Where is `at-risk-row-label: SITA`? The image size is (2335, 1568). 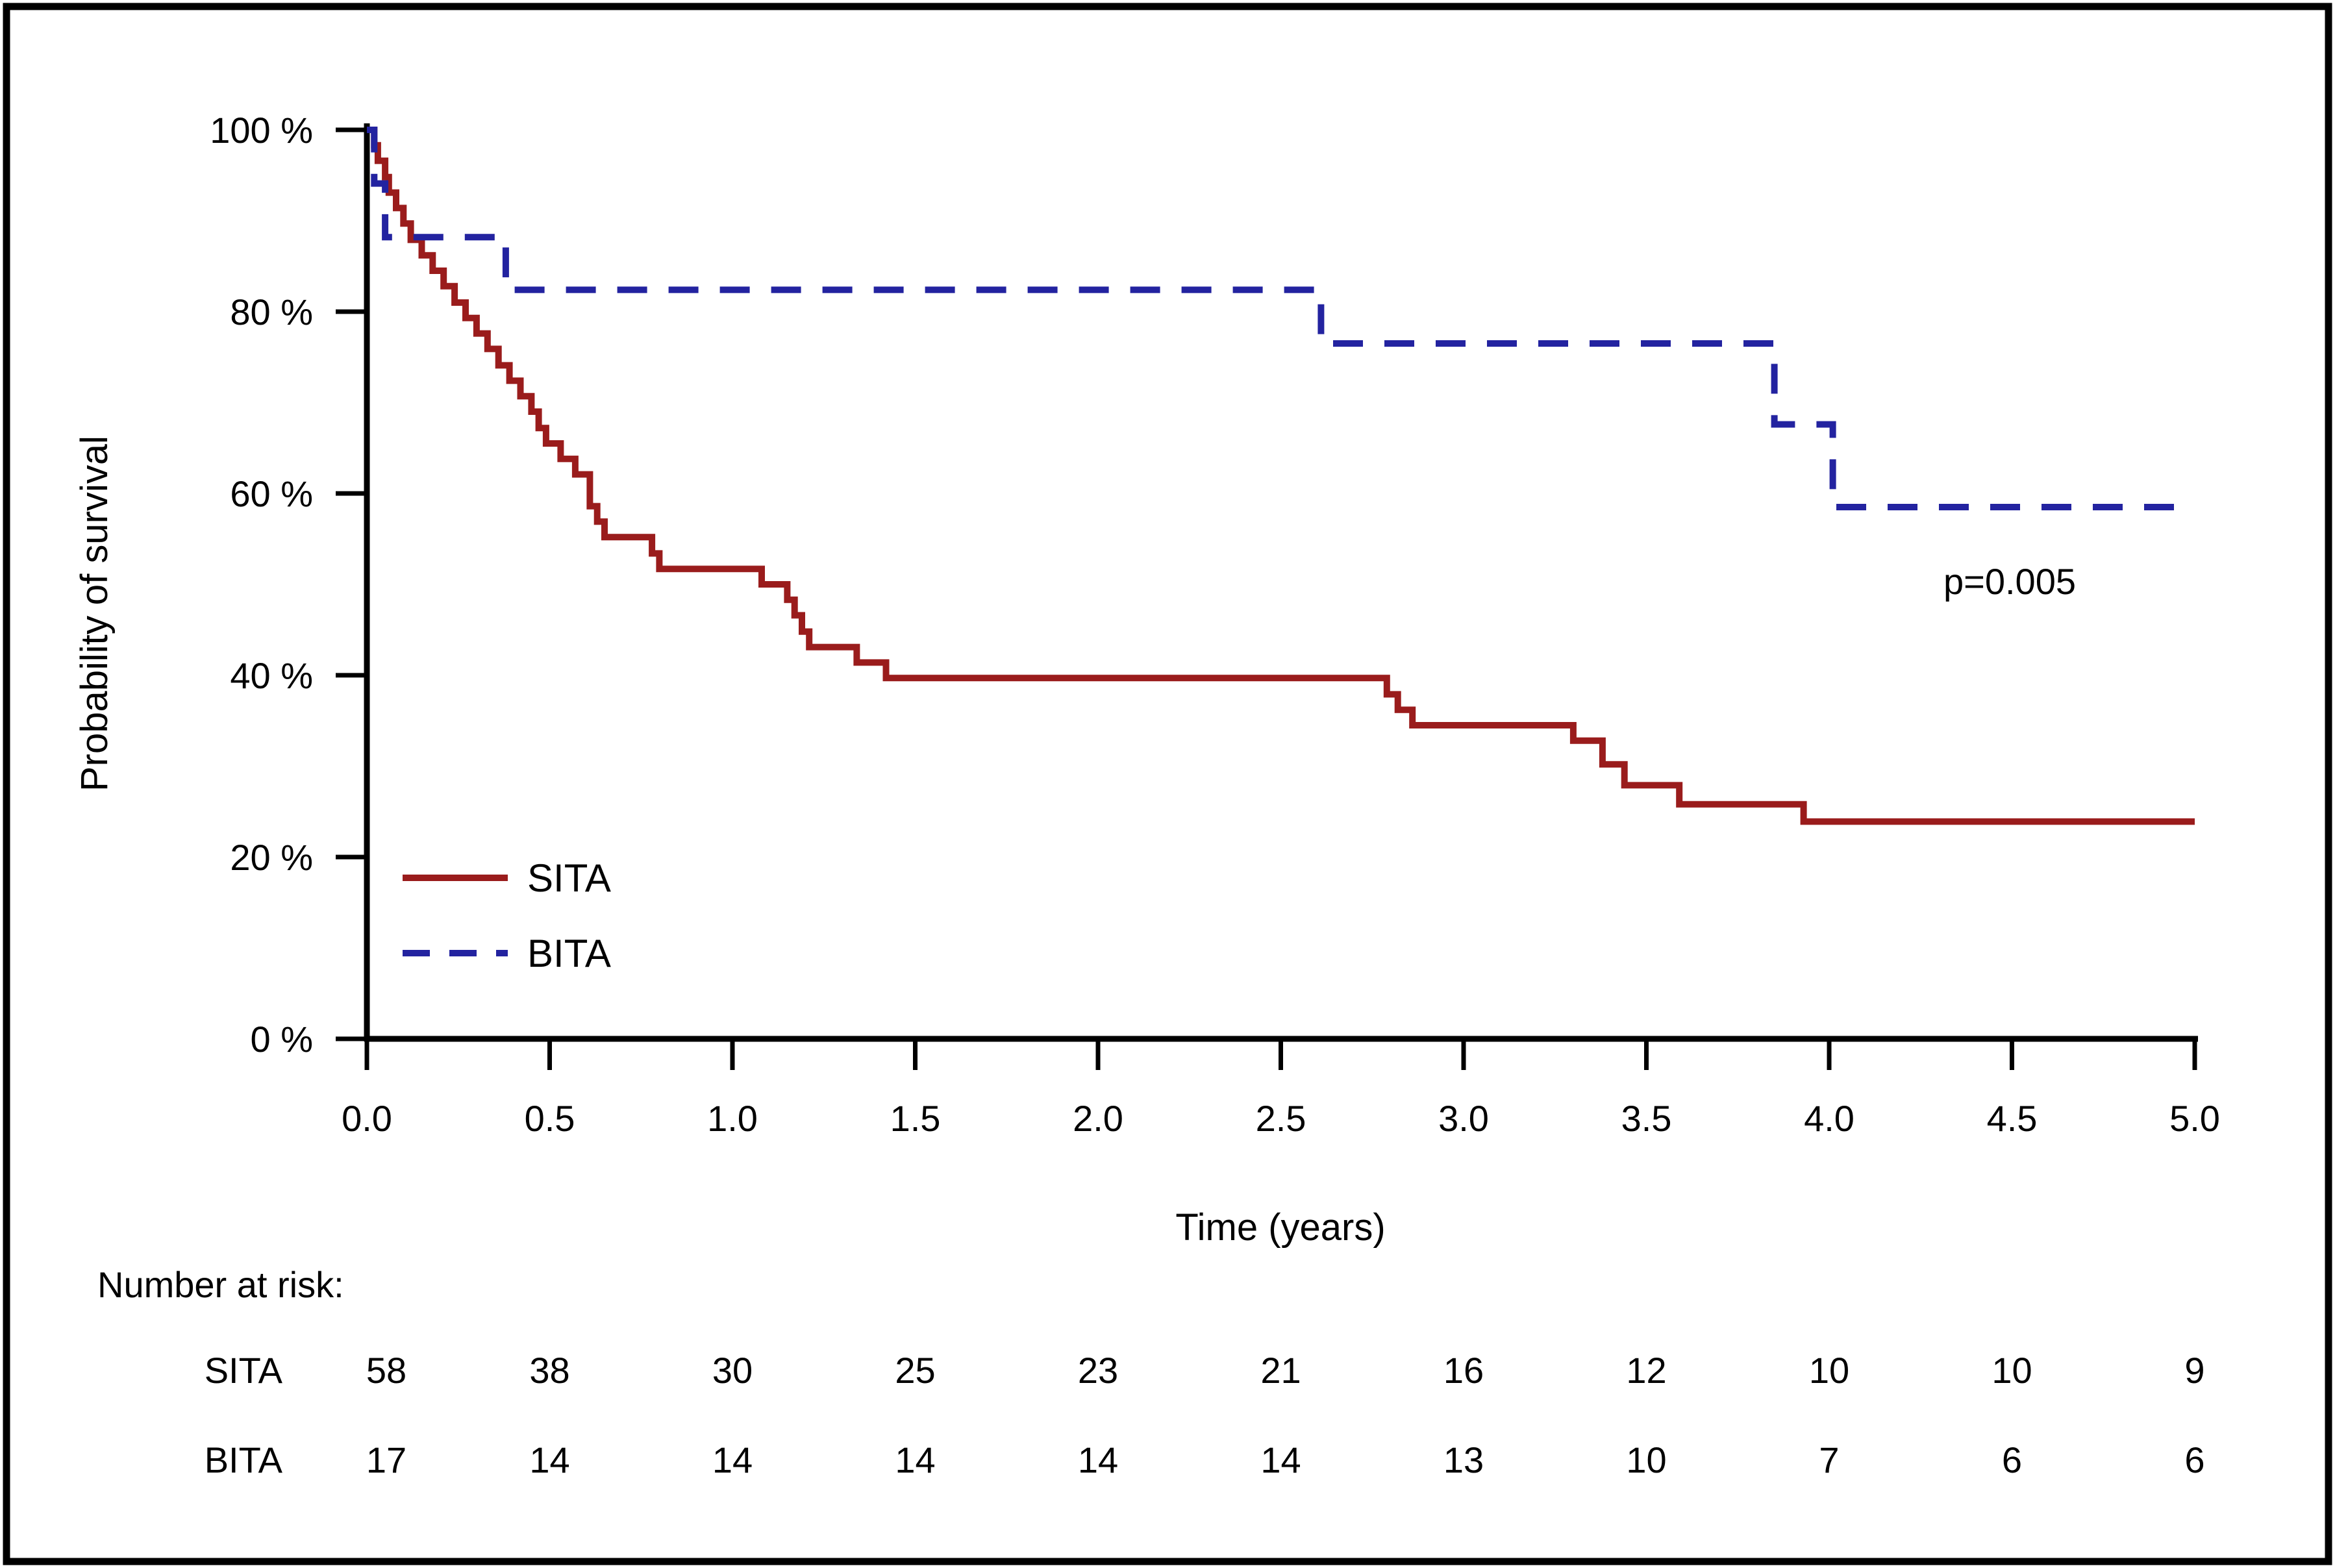
at-risk-row-label: SITA is located at coordinates (244, 1370).